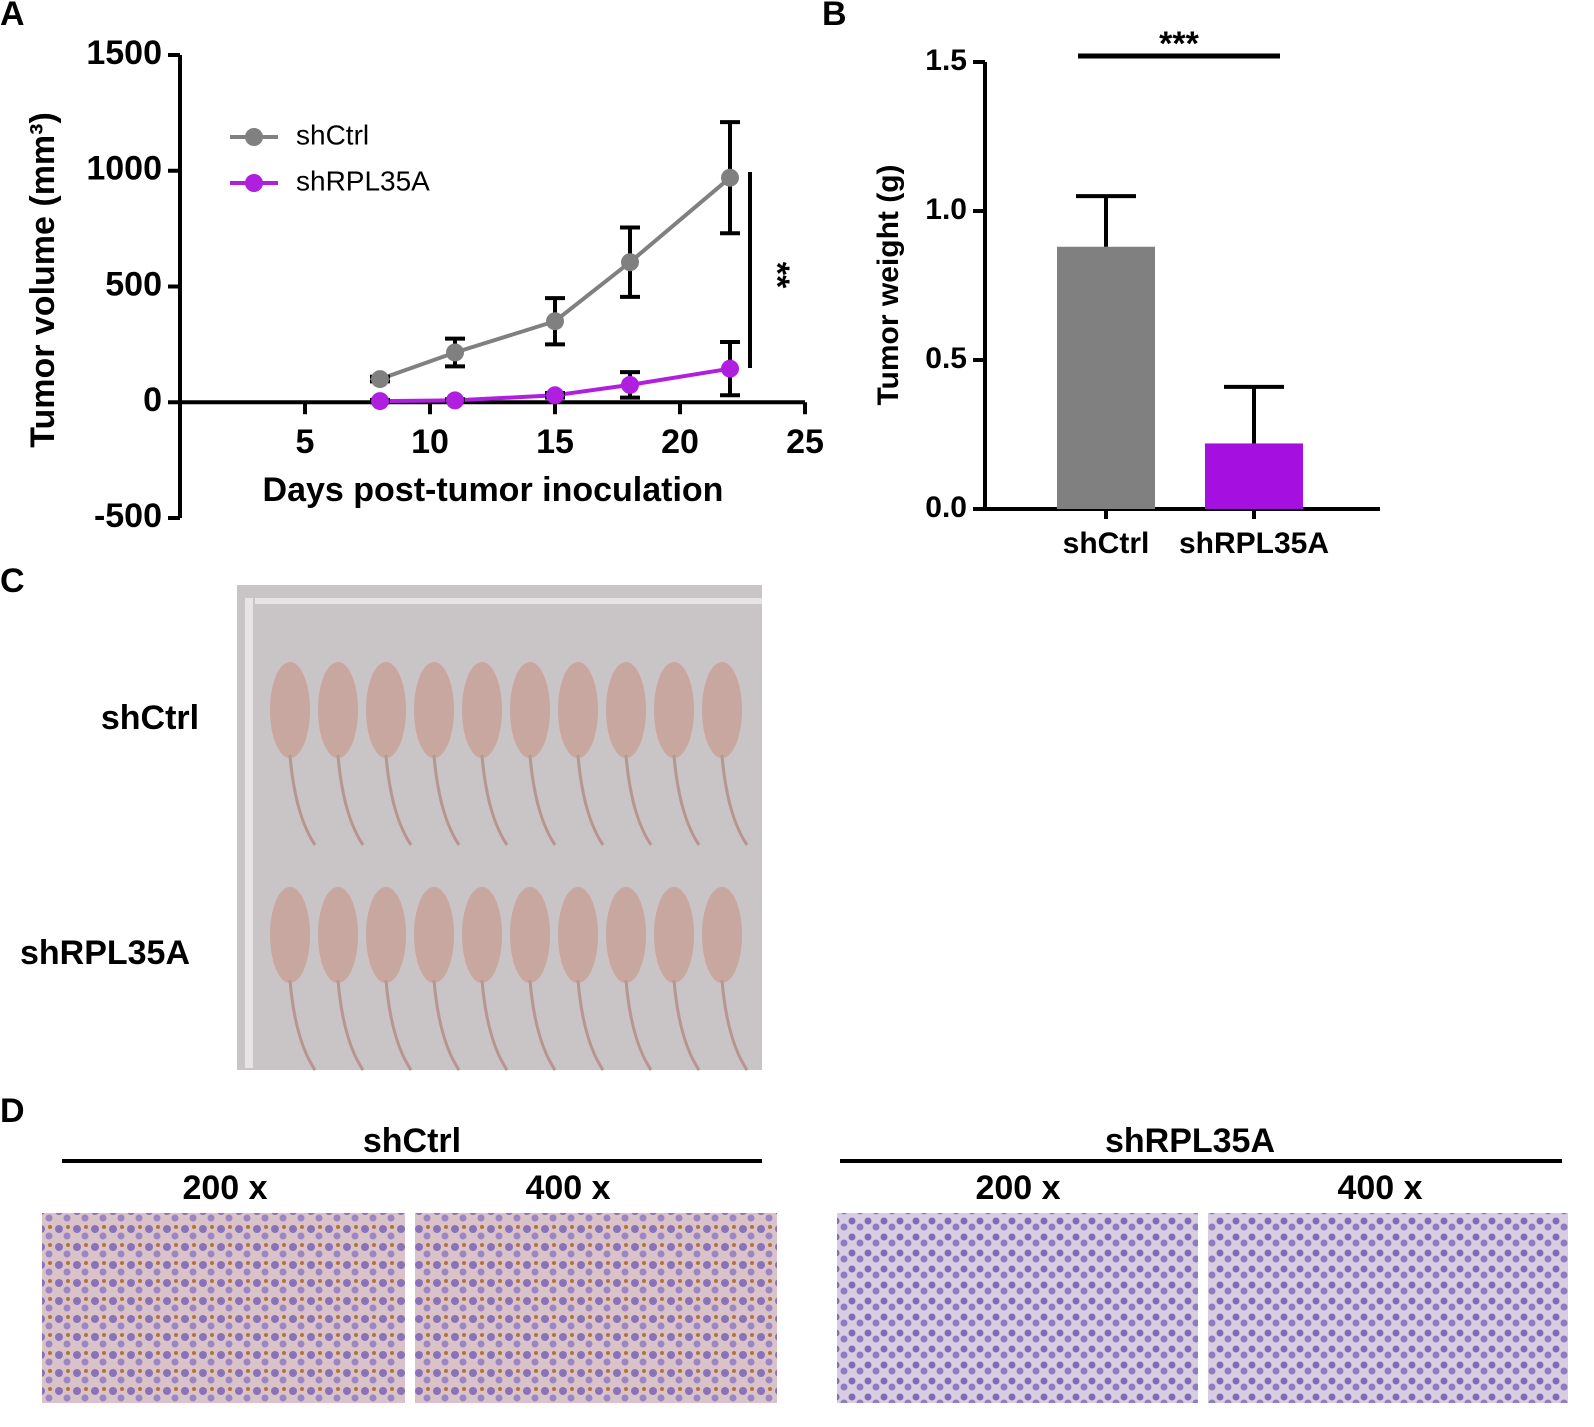 This screenshot has height=1427, width=1594. What do you see at coordinates (332, 134) in the screenshot?
I see `legend-label: shCtrl` at bounding box center [332, 134].